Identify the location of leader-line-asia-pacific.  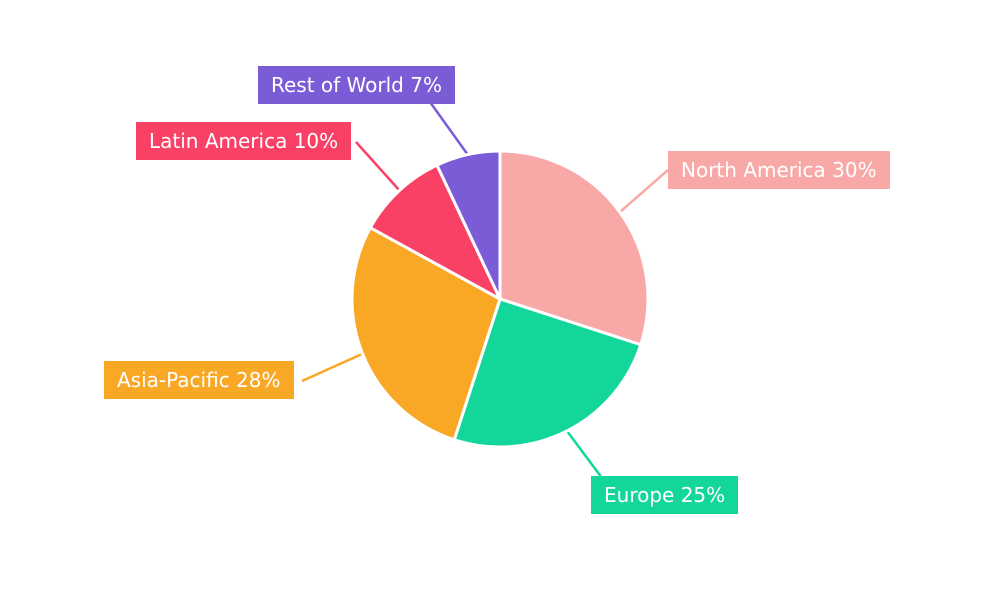
(332, 367).